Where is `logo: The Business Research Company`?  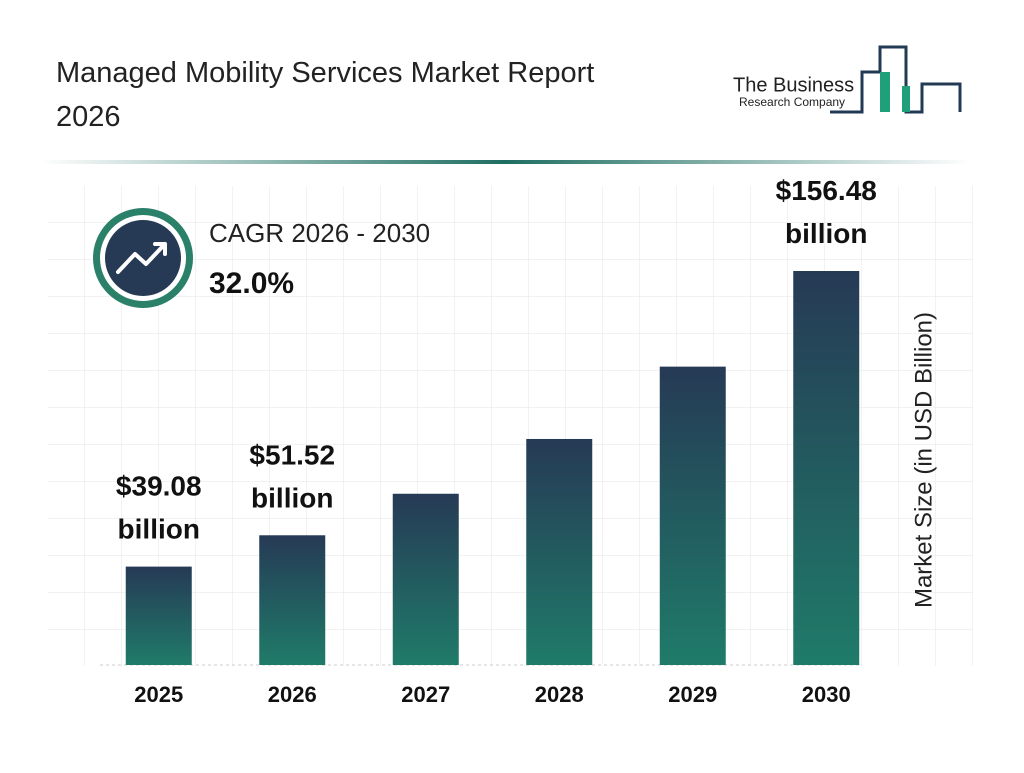
logo: The Business Research Company is located at coordinates (847, 79).